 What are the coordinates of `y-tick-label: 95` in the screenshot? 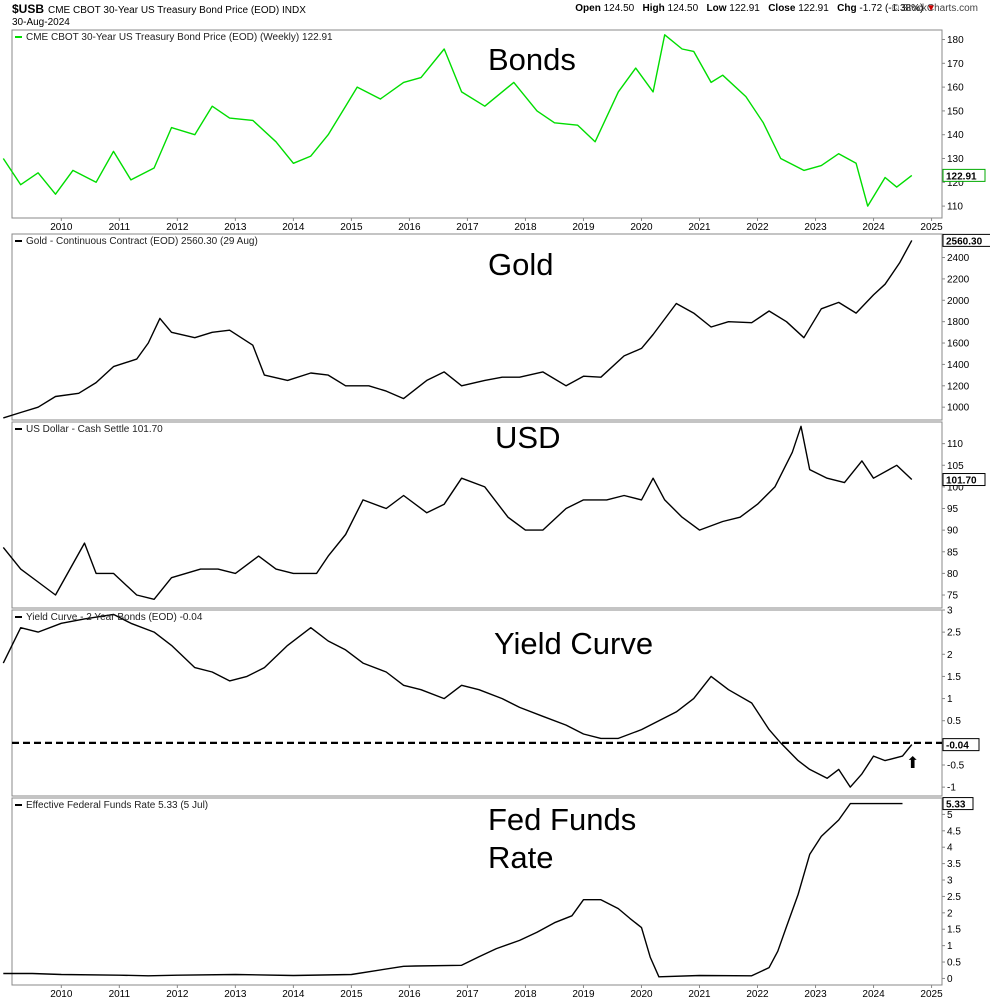 It's located at (953, 509).